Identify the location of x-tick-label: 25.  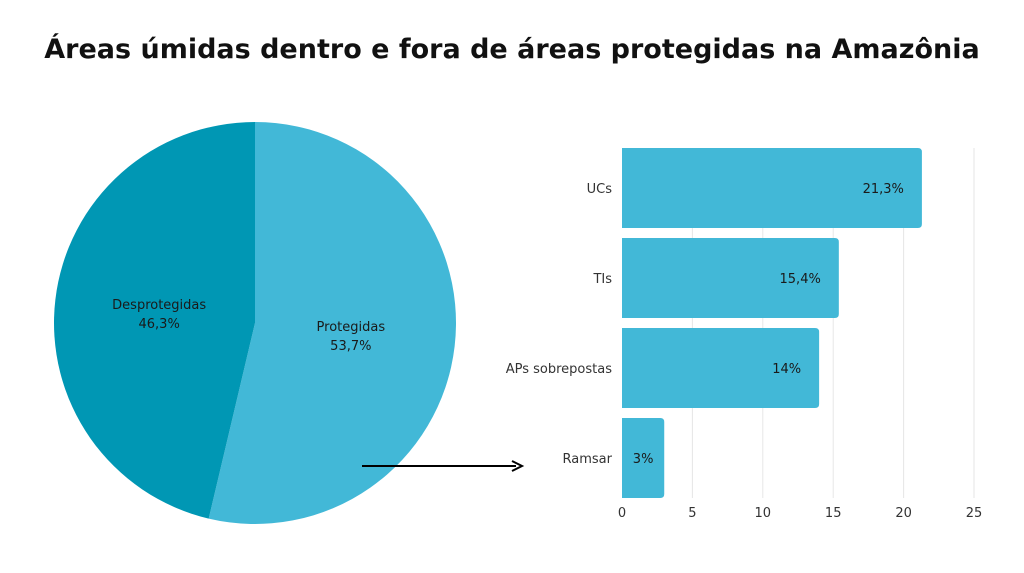
(974, 513).